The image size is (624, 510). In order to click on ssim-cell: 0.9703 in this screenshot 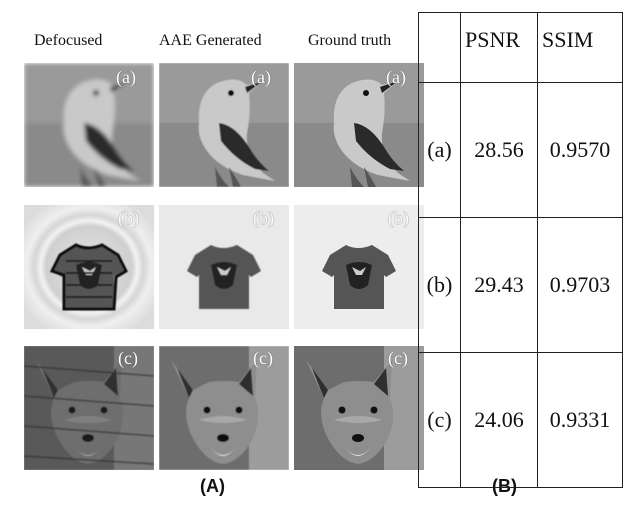, I will do `click(580, 285)`.